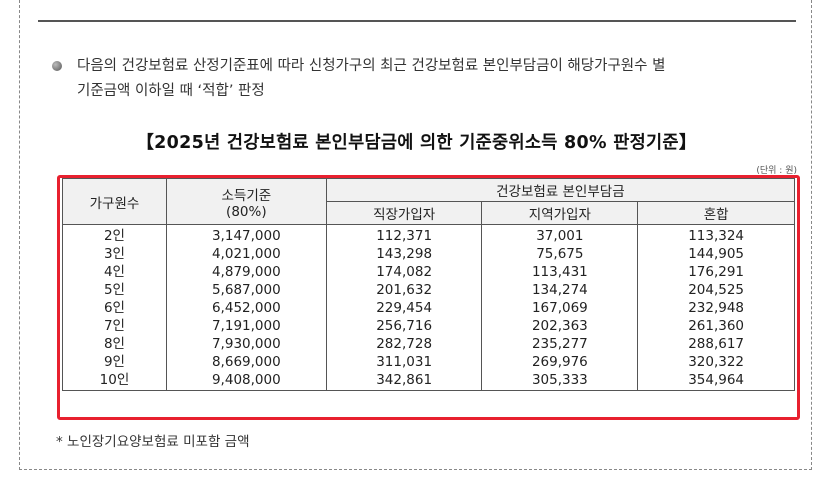 The height and width of the screenshot is (493, 833). What do you see at coordinates (246, 211) in the screenshot?
I see `header-income-line2: (80%)` at bounding box center [246, 211].